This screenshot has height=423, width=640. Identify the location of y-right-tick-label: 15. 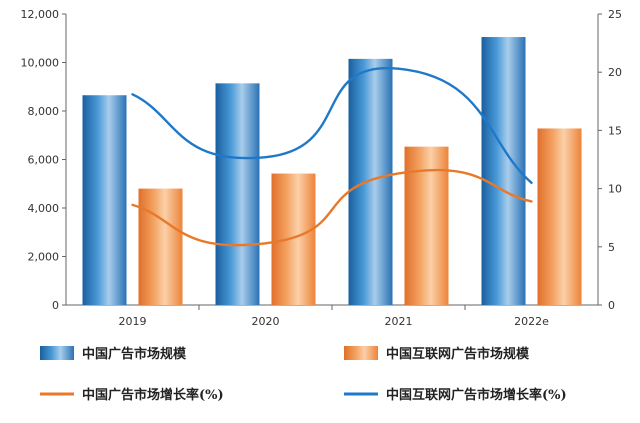
(615, 130).